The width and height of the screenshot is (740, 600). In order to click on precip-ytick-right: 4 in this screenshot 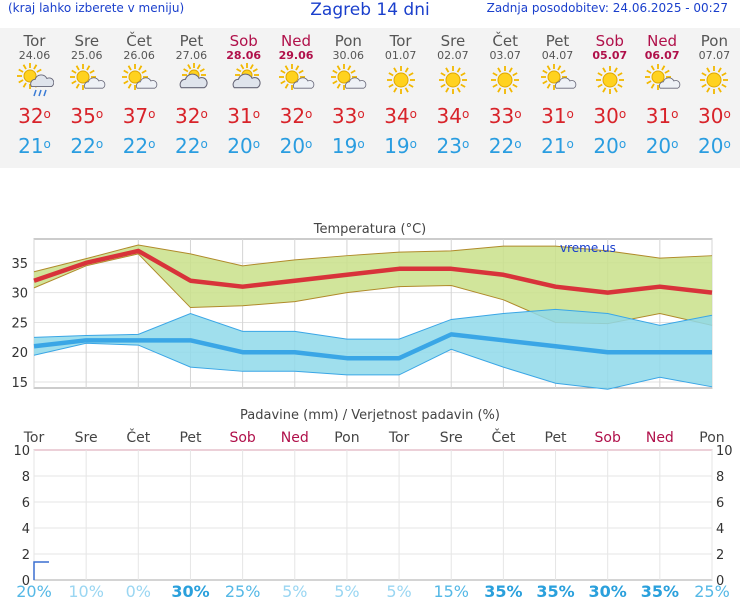, I will do `click(720, 529)`.